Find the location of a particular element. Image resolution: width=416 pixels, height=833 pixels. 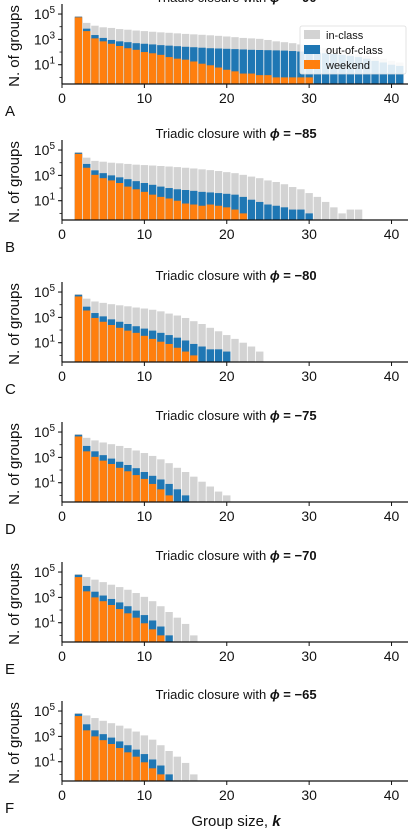

legend-frame is located at coordinates (353, 50).